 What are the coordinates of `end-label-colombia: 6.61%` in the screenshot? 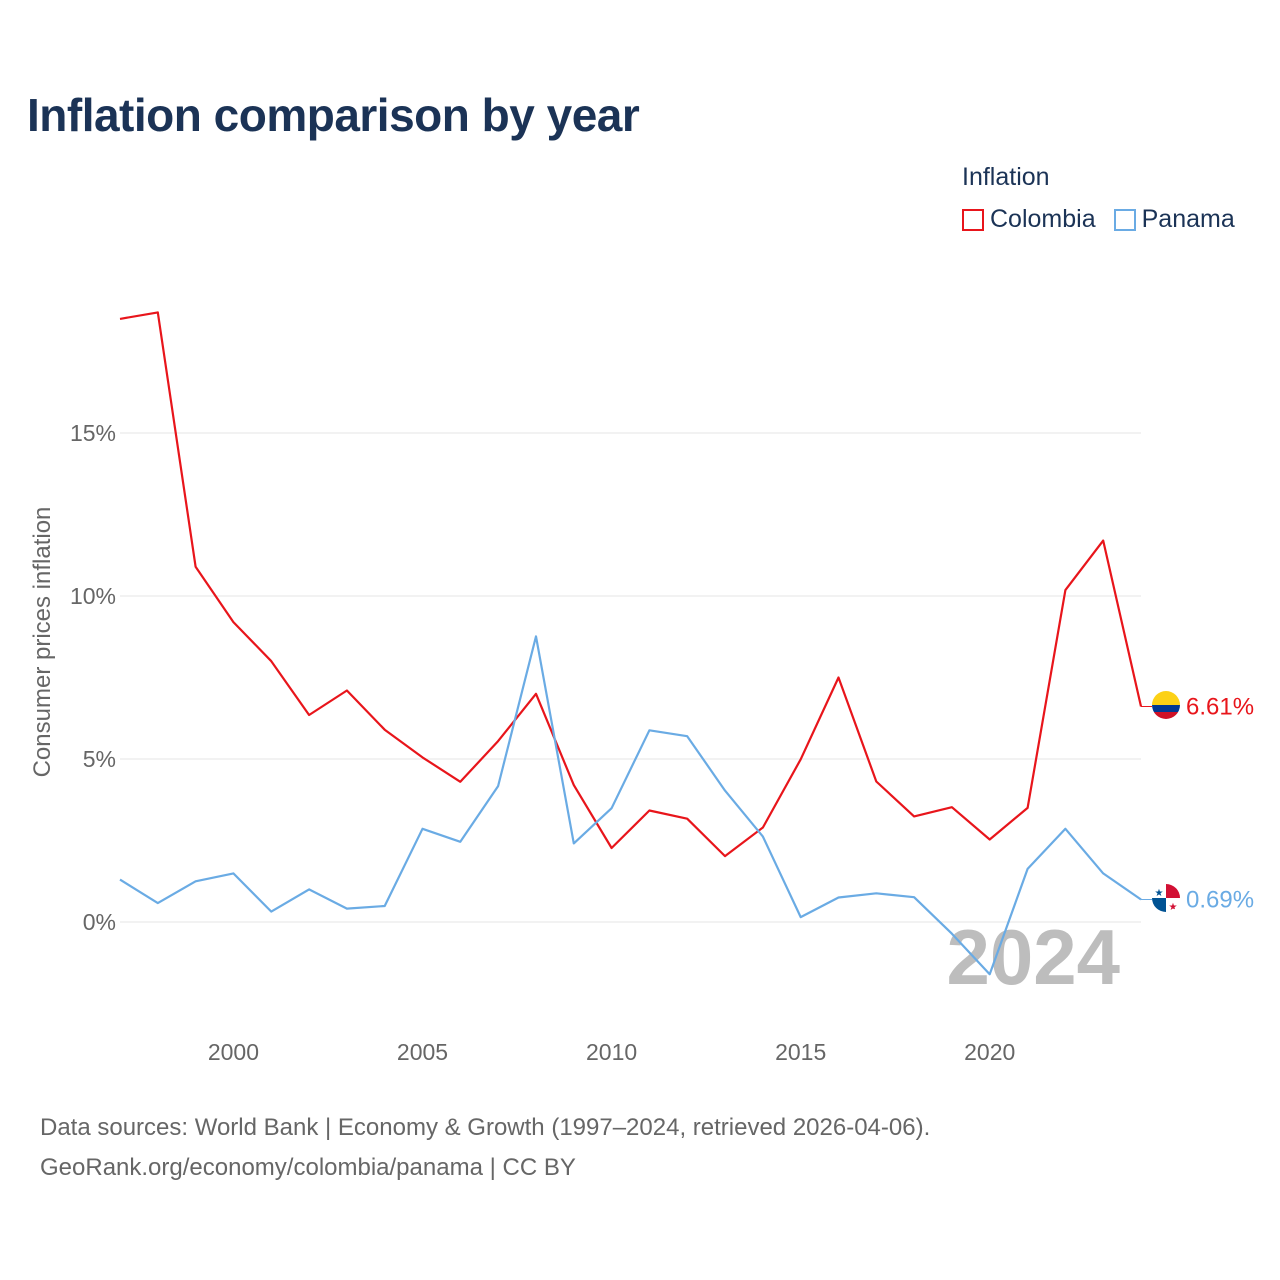 It's located at (1220, 707).